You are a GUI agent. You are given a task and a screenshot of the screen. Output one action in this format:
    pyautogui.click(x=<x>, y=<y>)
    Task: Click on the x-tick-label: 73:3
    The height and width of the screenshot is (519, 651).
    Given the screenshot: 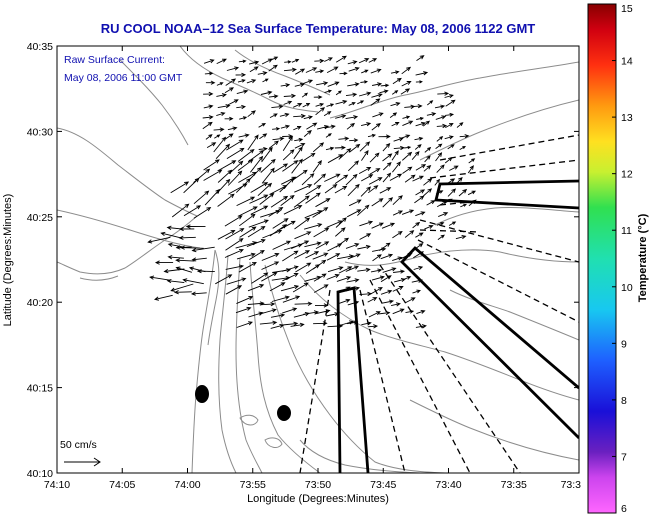 What is the action you would take?
    pyautogui.click(x=571, y=485)
    